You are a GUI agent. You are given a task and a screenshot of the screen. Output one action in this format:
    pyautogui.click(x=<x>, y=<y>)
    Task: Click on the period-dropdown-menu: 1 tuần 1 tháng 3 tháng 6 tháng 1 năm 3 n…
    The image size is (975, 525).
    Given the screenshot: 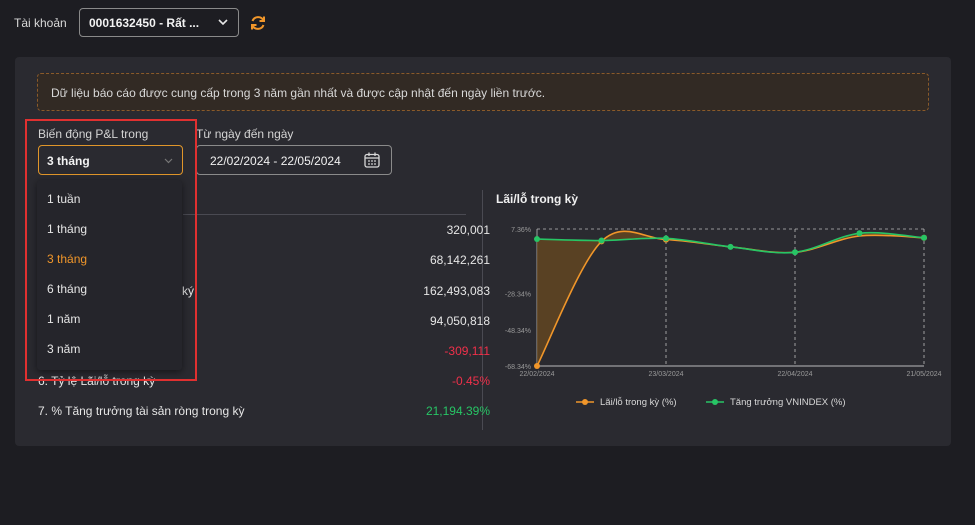 What is the action you would take?
    pyautogui.click(x=109, y=275)
    